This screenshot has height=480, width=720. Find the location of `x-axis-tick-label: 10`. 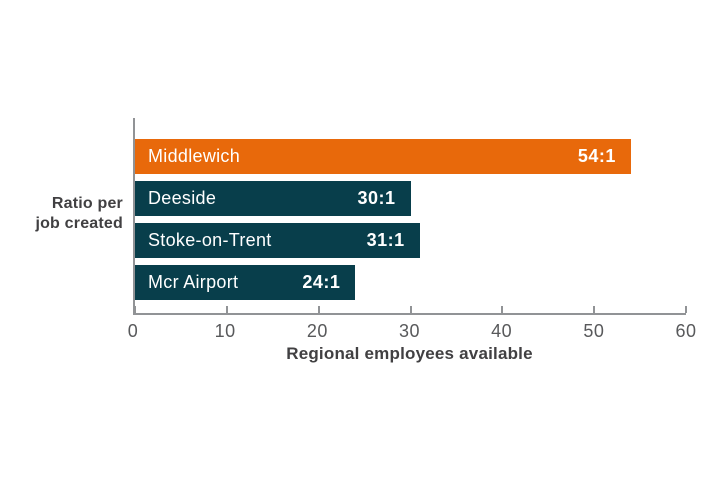

x-axis-tick-label: 10 is located at coordinates (225, 331).